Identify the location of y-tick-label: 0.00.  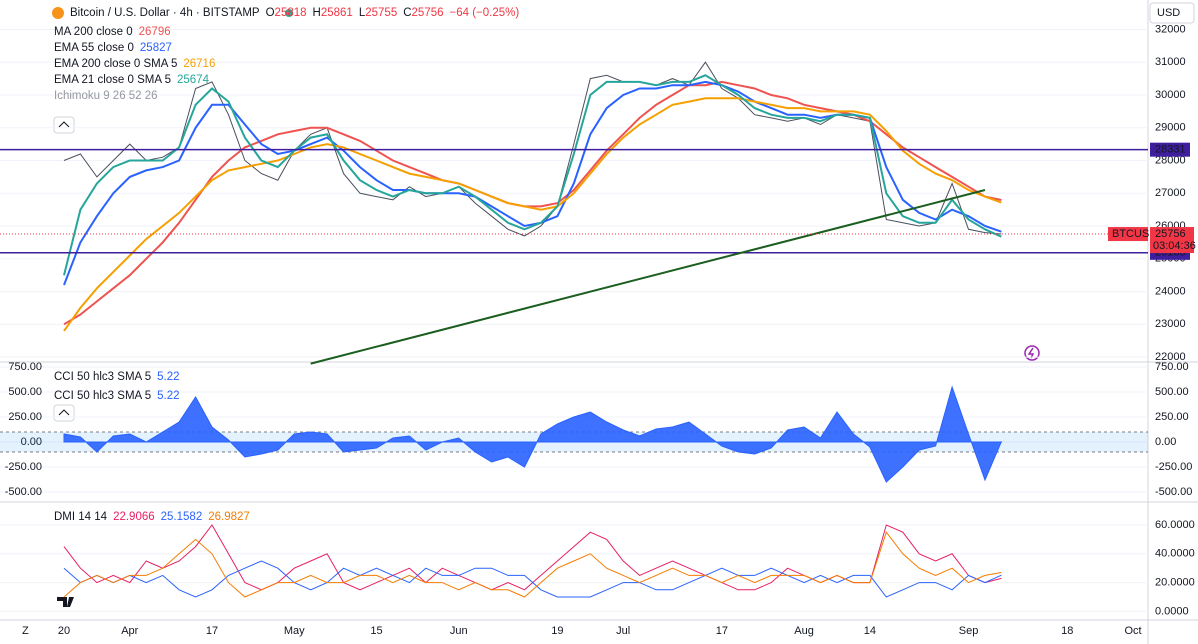
(1165, 442).